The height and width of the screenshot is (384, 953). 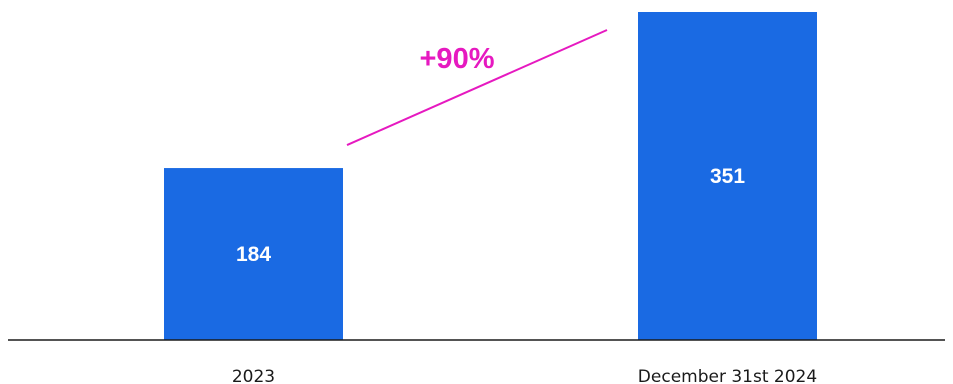 What do you see at coordinates (524, 375) in the screenshot?
I see `x-tick-labels: 2023 December 31st 2024` at bounding box center [524, 375].